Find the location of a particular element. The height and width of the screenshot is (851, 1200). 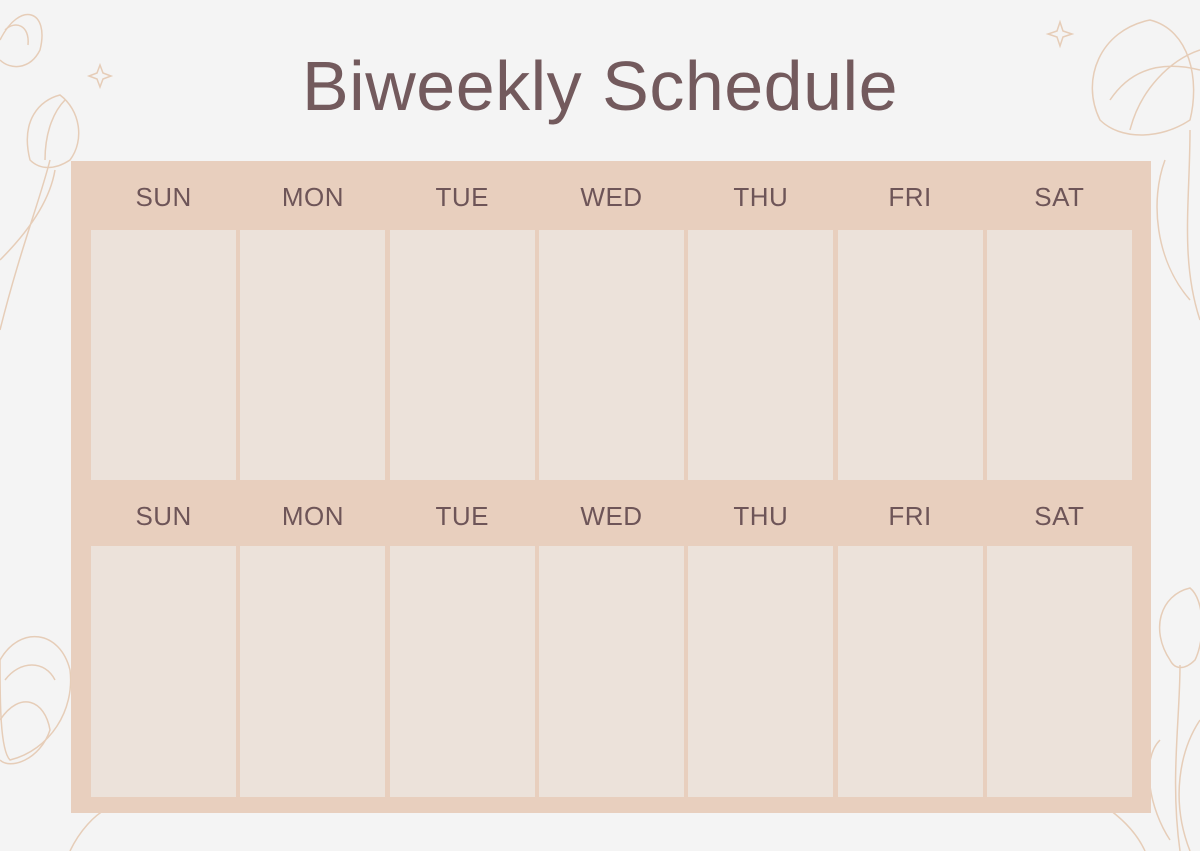

floral-decoration-bottom-right-icon is located at coordinates (1155, 719).